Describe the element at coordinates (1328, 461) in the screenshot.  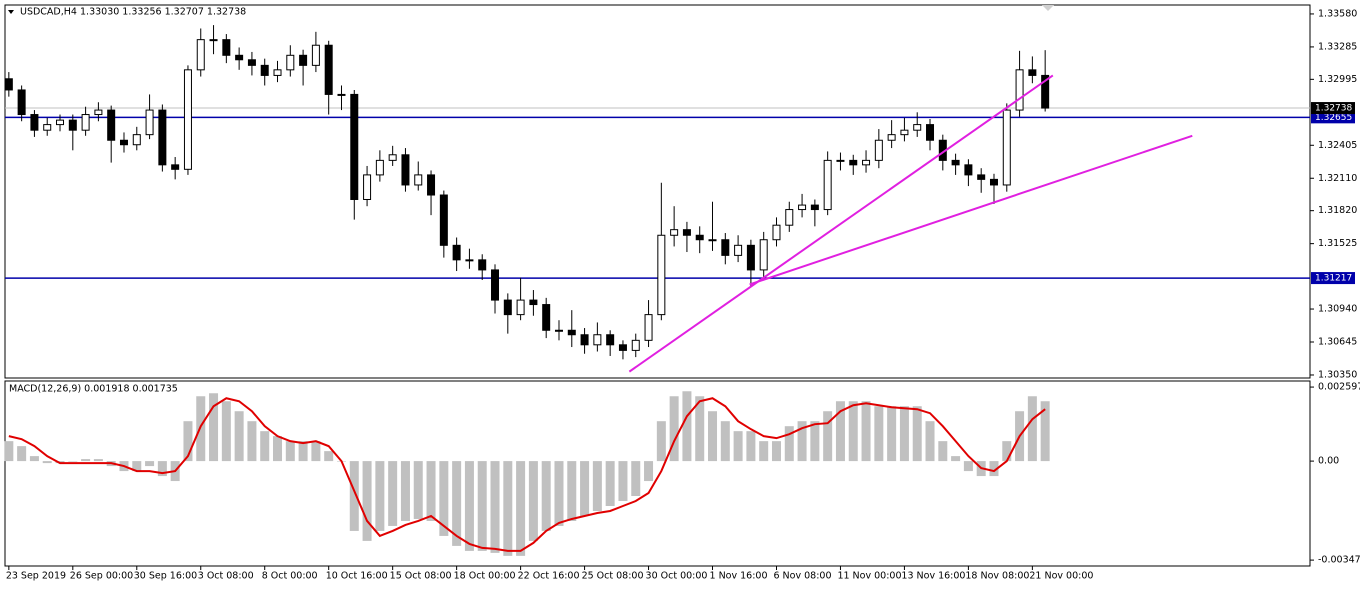
I see `macd-tick-label: 0.00` at that location.